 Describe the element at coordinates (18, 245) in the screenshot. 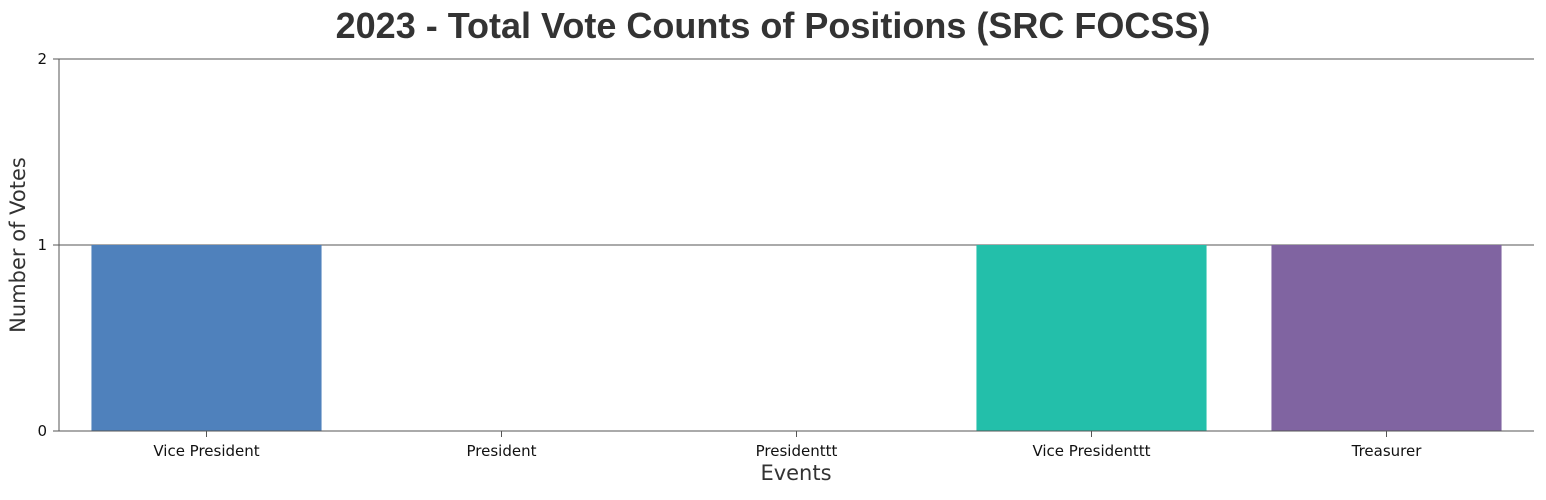

I see `y-axis-title: Number of Votes` at that location.